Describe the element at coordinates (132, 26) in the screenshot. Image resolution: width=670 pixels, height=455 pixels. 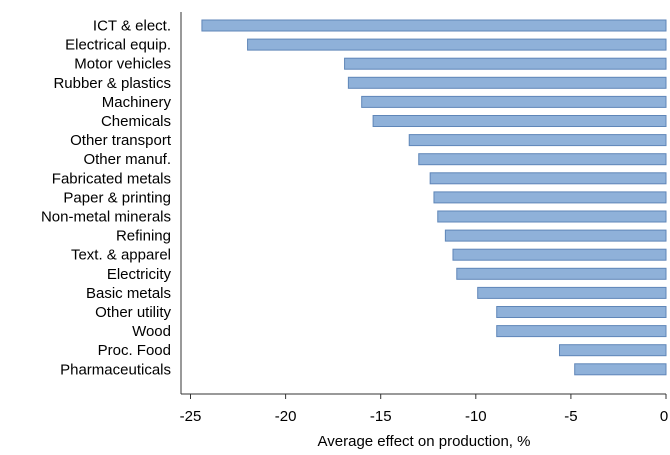
I see `category-label: ICT & elect.` at that location.